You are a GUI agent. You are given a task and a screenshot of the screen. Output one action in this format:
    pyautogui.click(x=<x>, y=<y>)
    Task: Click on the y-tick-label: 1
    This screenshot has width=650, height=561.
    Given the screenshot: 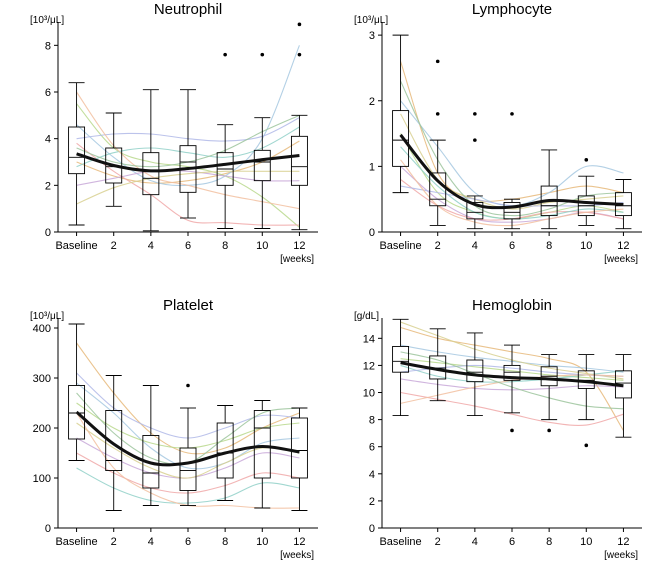 What is the action you would take?
    pyautogui.click(x=372, y=167)
    